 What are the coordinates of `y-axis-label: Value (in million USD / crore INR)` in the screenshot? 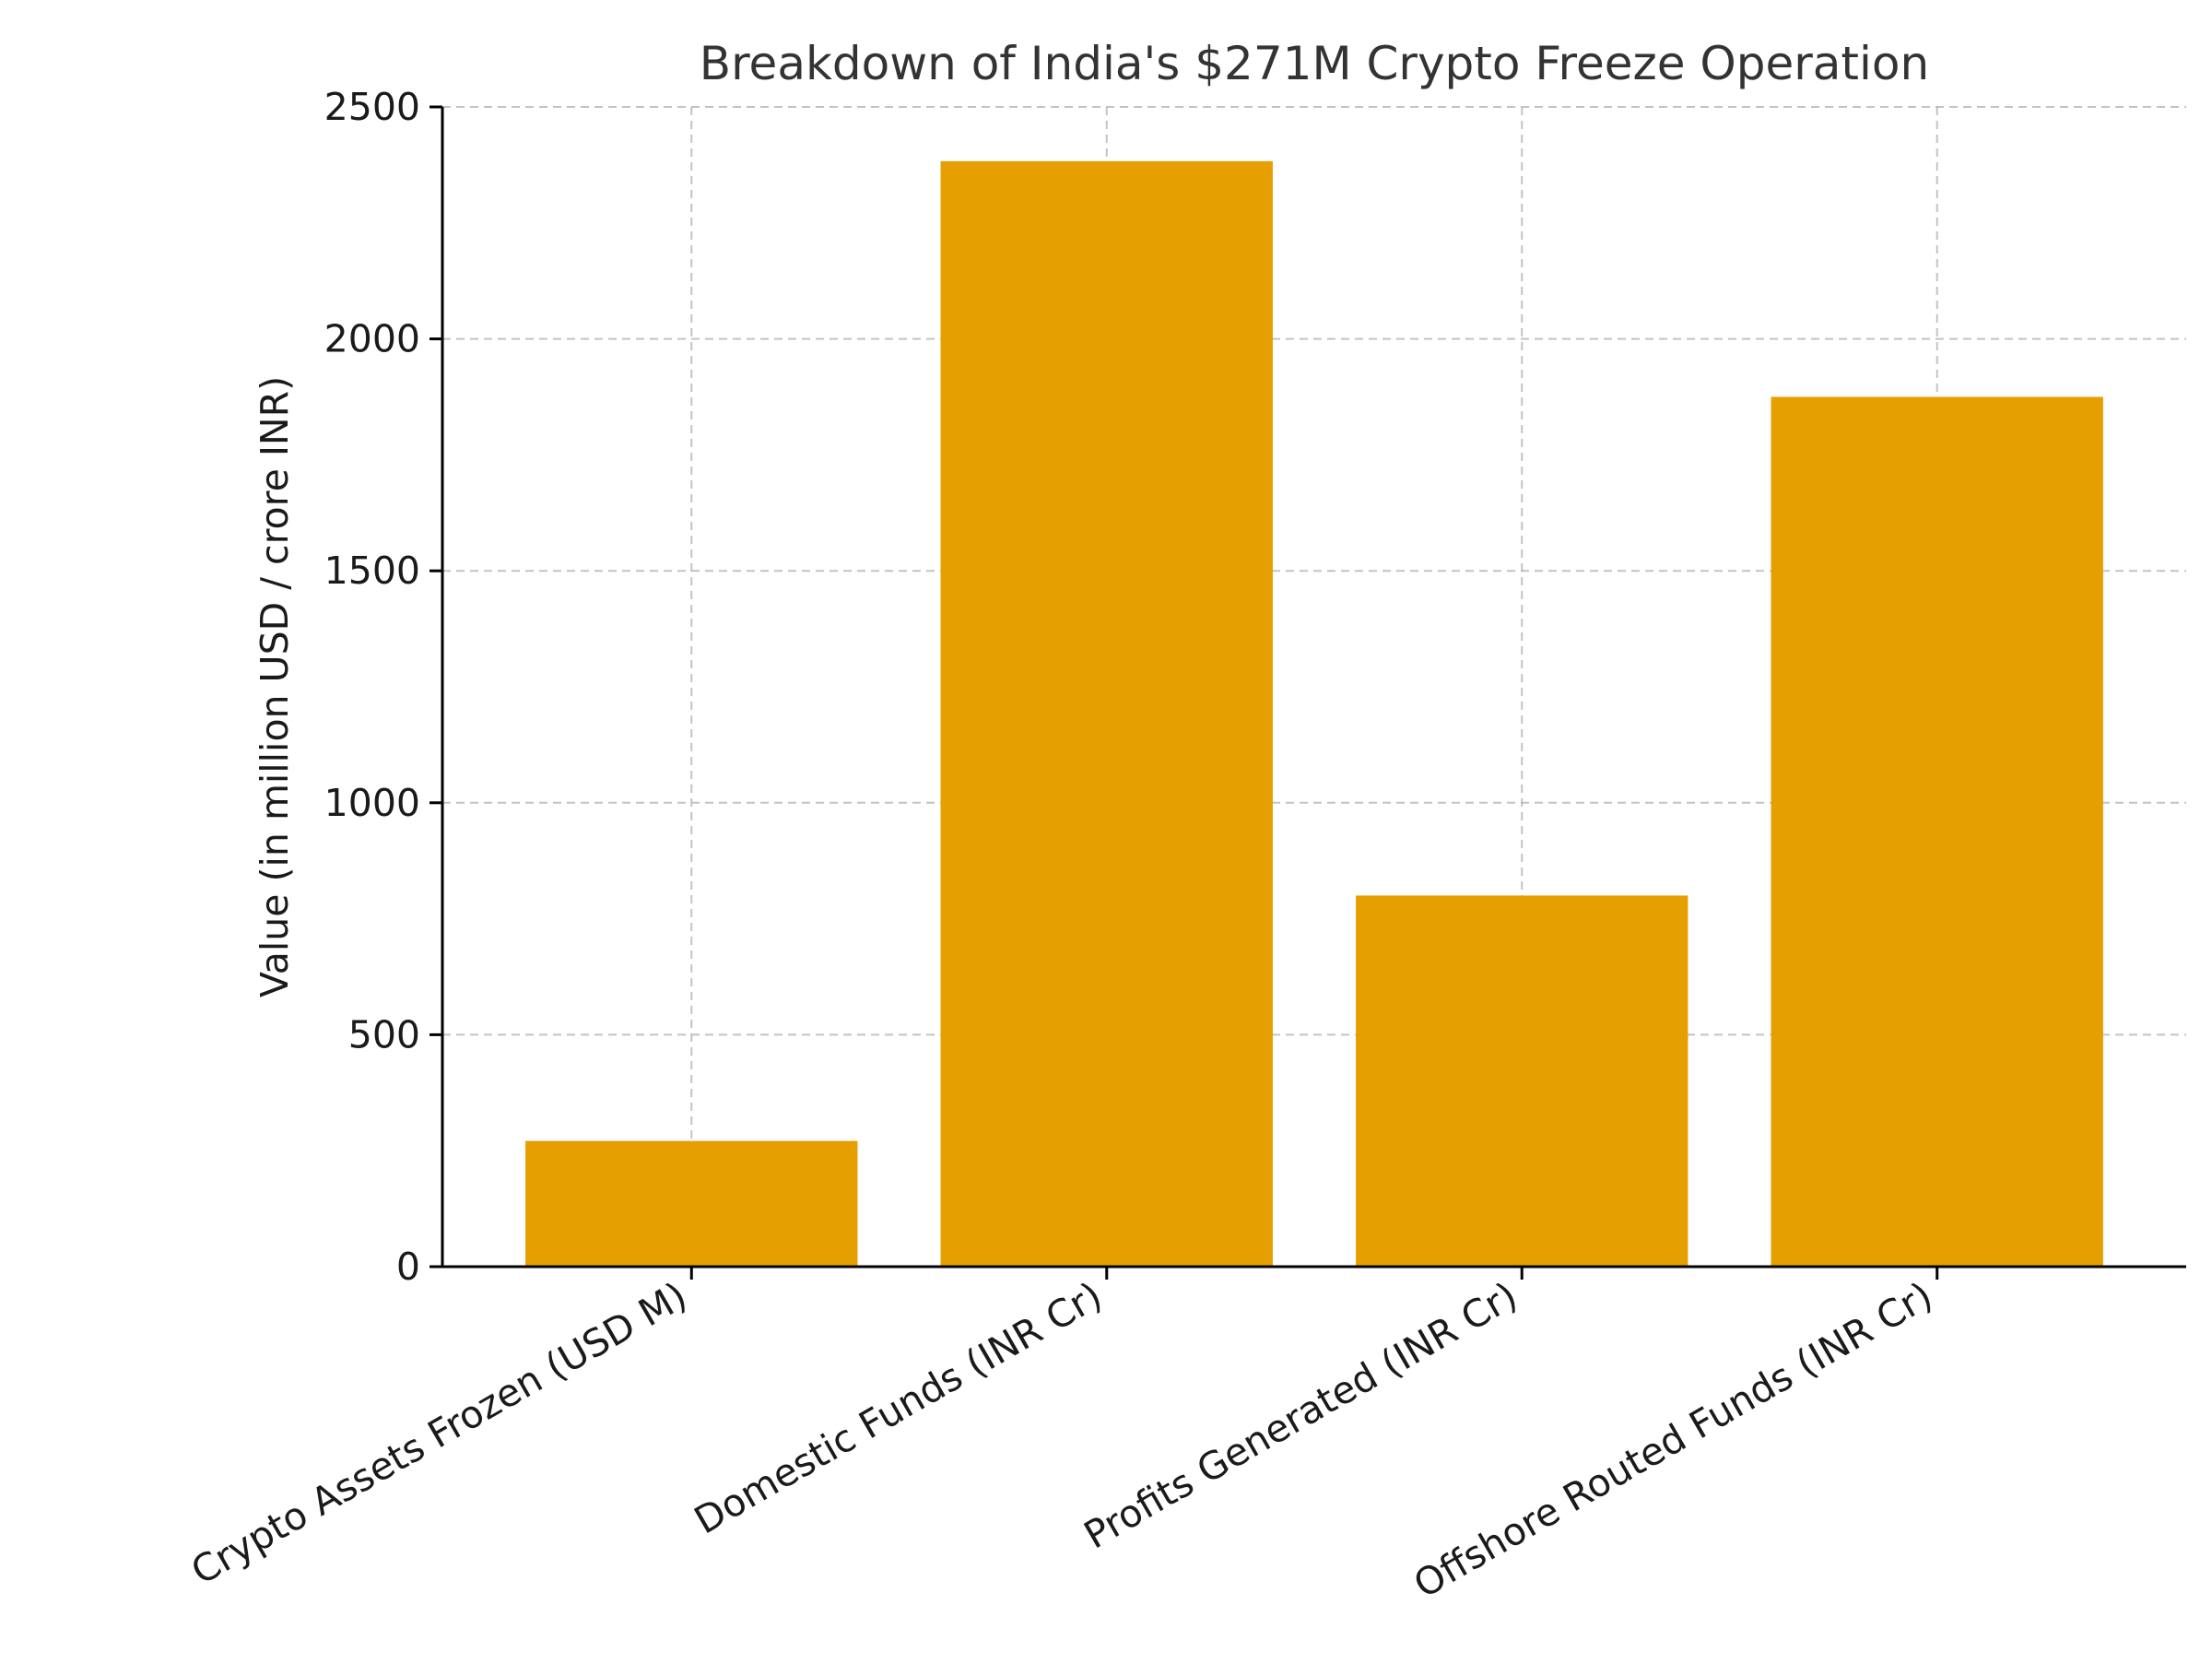 It's located at (275, 686).